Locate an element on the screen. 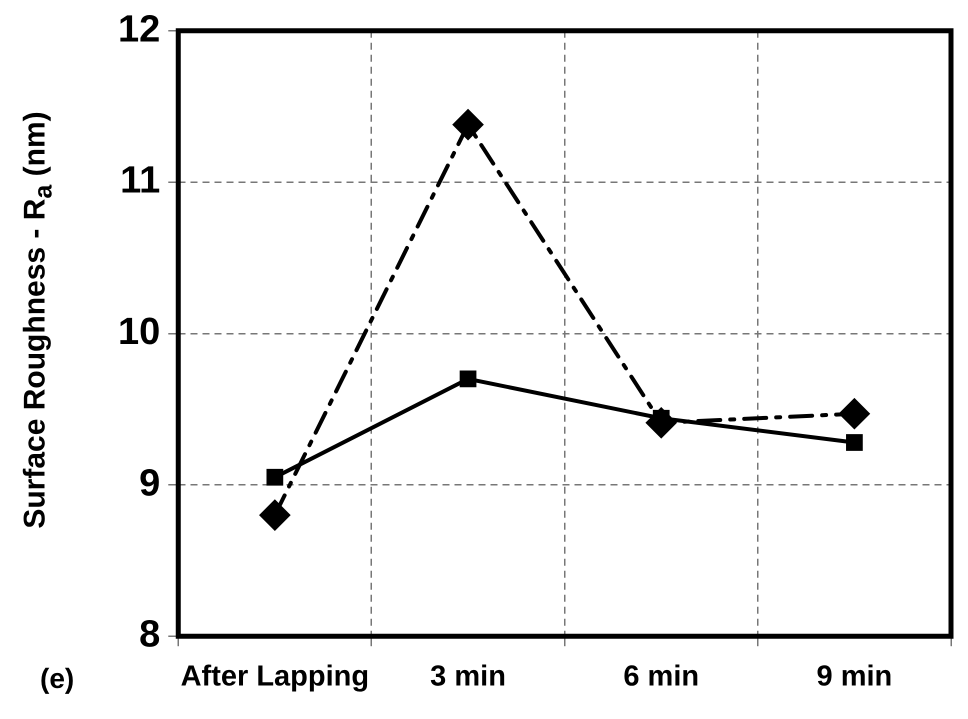 The image size is (968, 719). y-tick-label: 11 is located at coordinates (140, 181).